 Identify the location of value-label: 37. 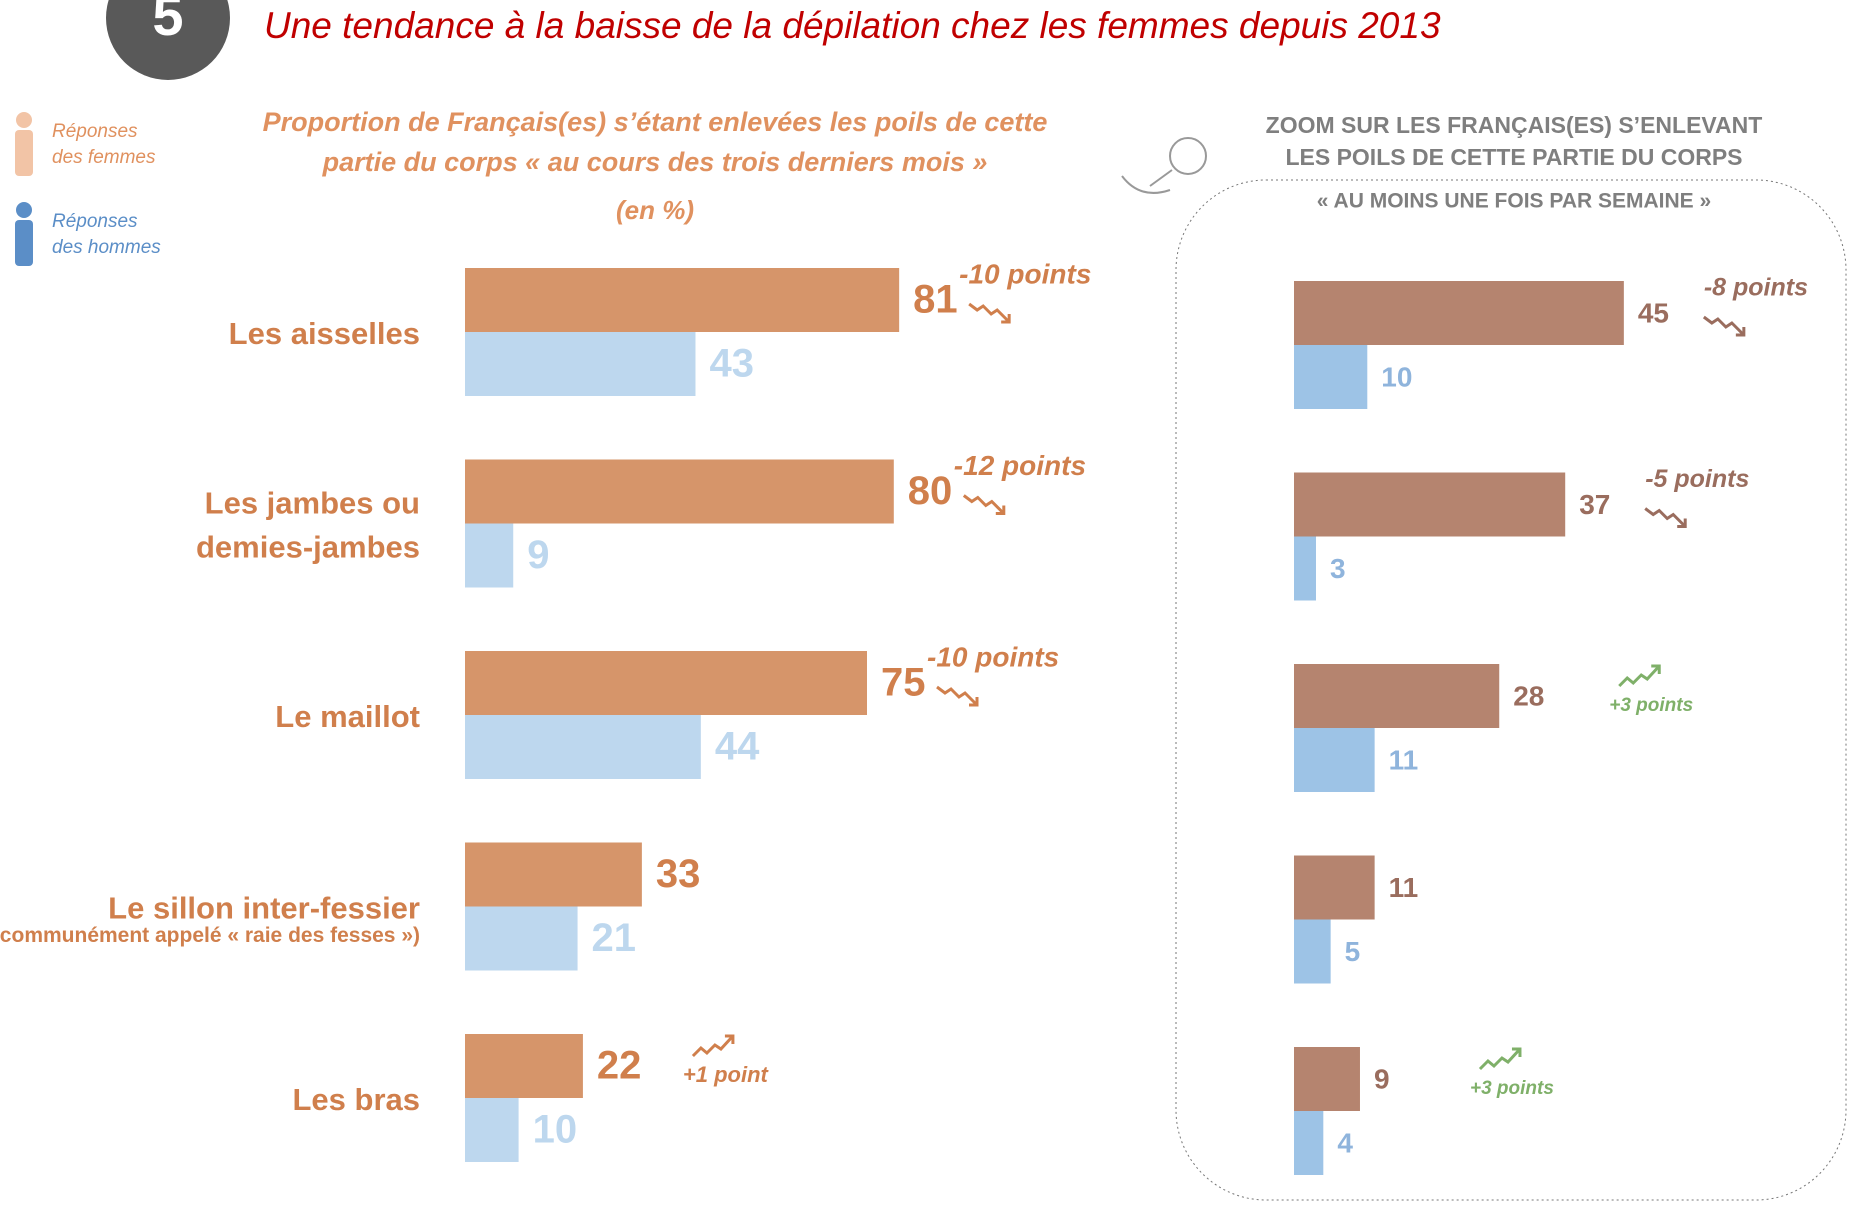
(1594, 504).